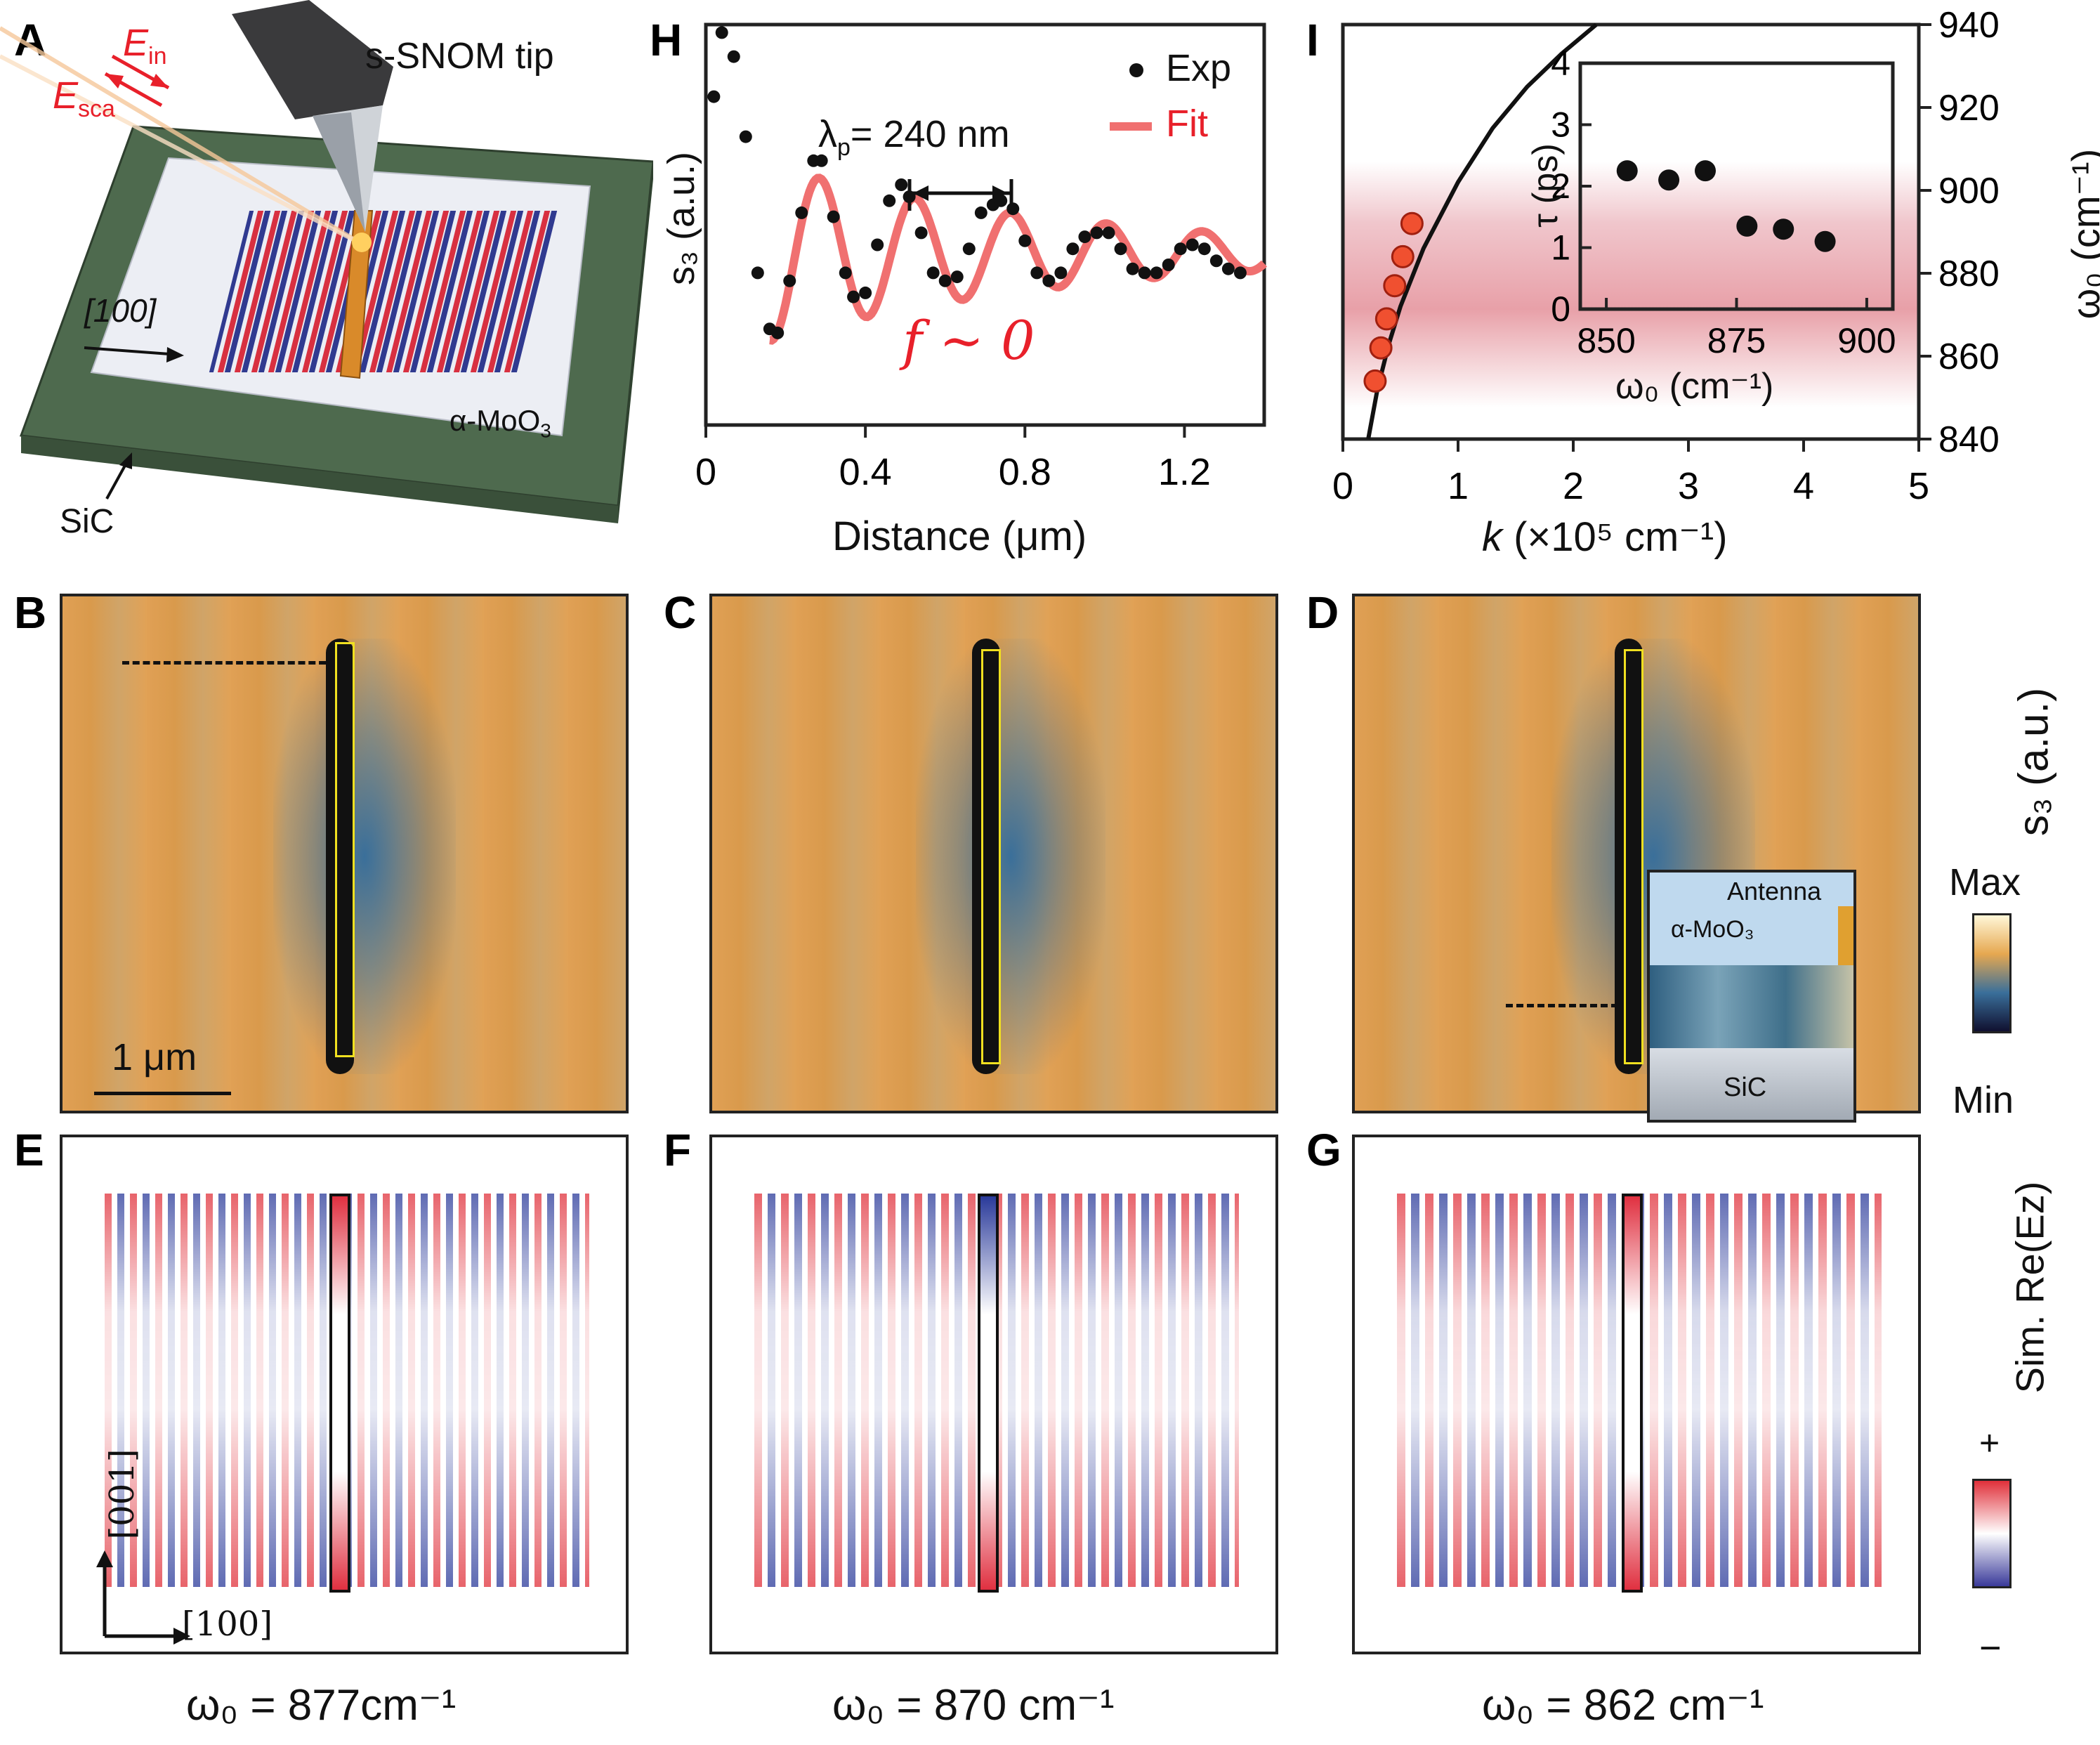  Describe the element at coordinates (1969, 274) in the screenshot. I see `y-tick-label: 880` at that location.